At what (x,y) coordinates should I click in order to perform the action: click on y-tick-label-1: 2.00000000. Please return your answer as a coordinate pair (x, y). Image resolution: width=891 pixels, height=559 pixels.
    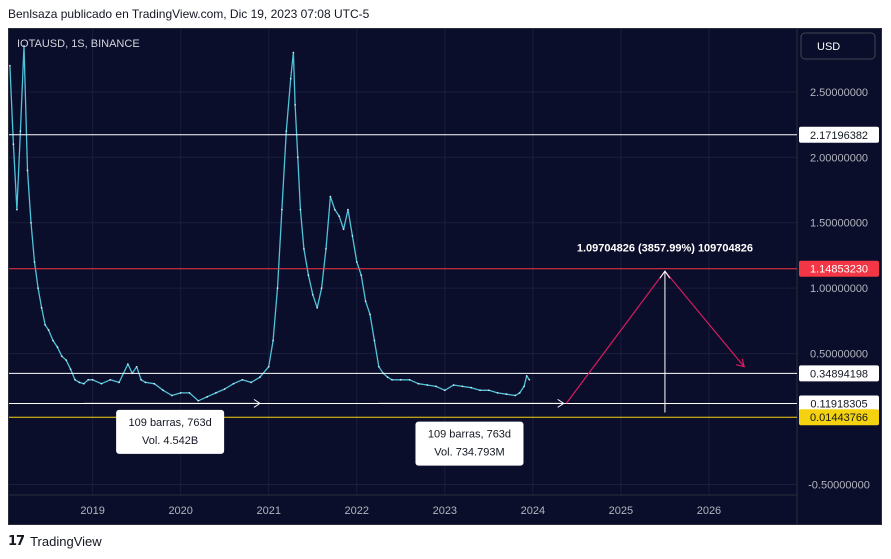
    Looking at the image, I should click on (839, 158).